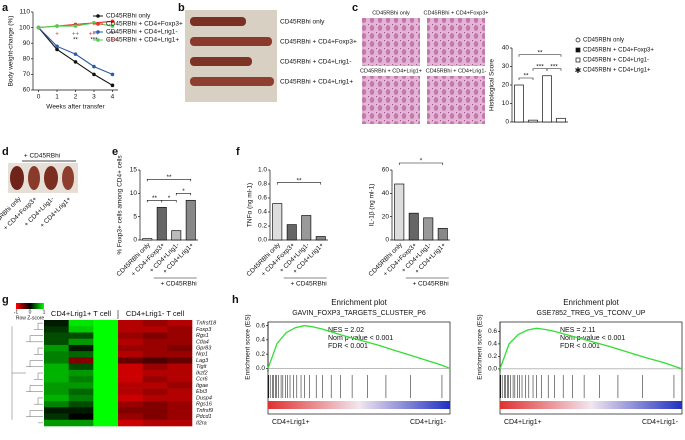  What do you see at coordinates (235, 300) in the screenshot?
I see `panel-label: h` at bounding box center [235, 300].